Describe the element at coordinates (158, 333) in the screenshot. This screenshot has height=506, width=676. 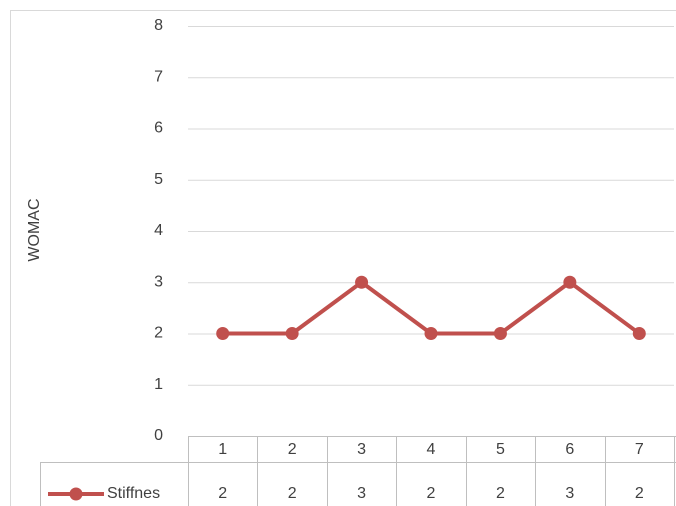
I see `y-tick-label: 2` at that location.